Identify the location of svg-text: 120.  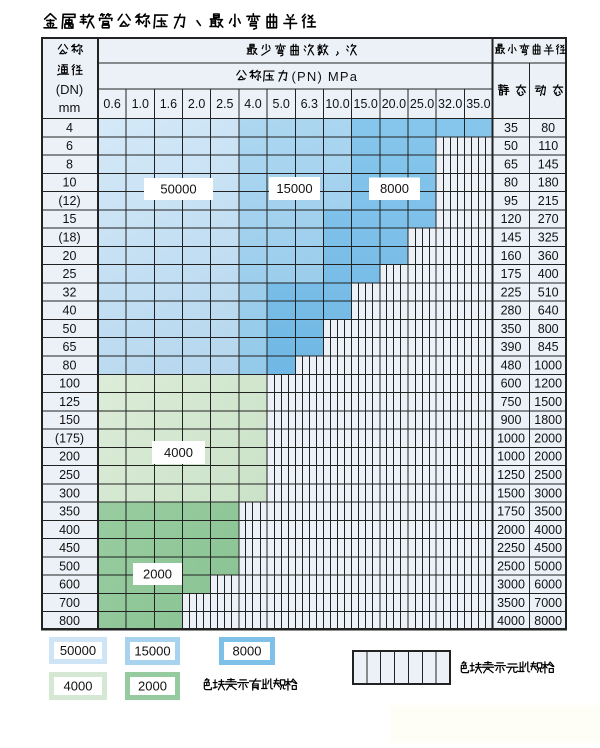
(511, 219).